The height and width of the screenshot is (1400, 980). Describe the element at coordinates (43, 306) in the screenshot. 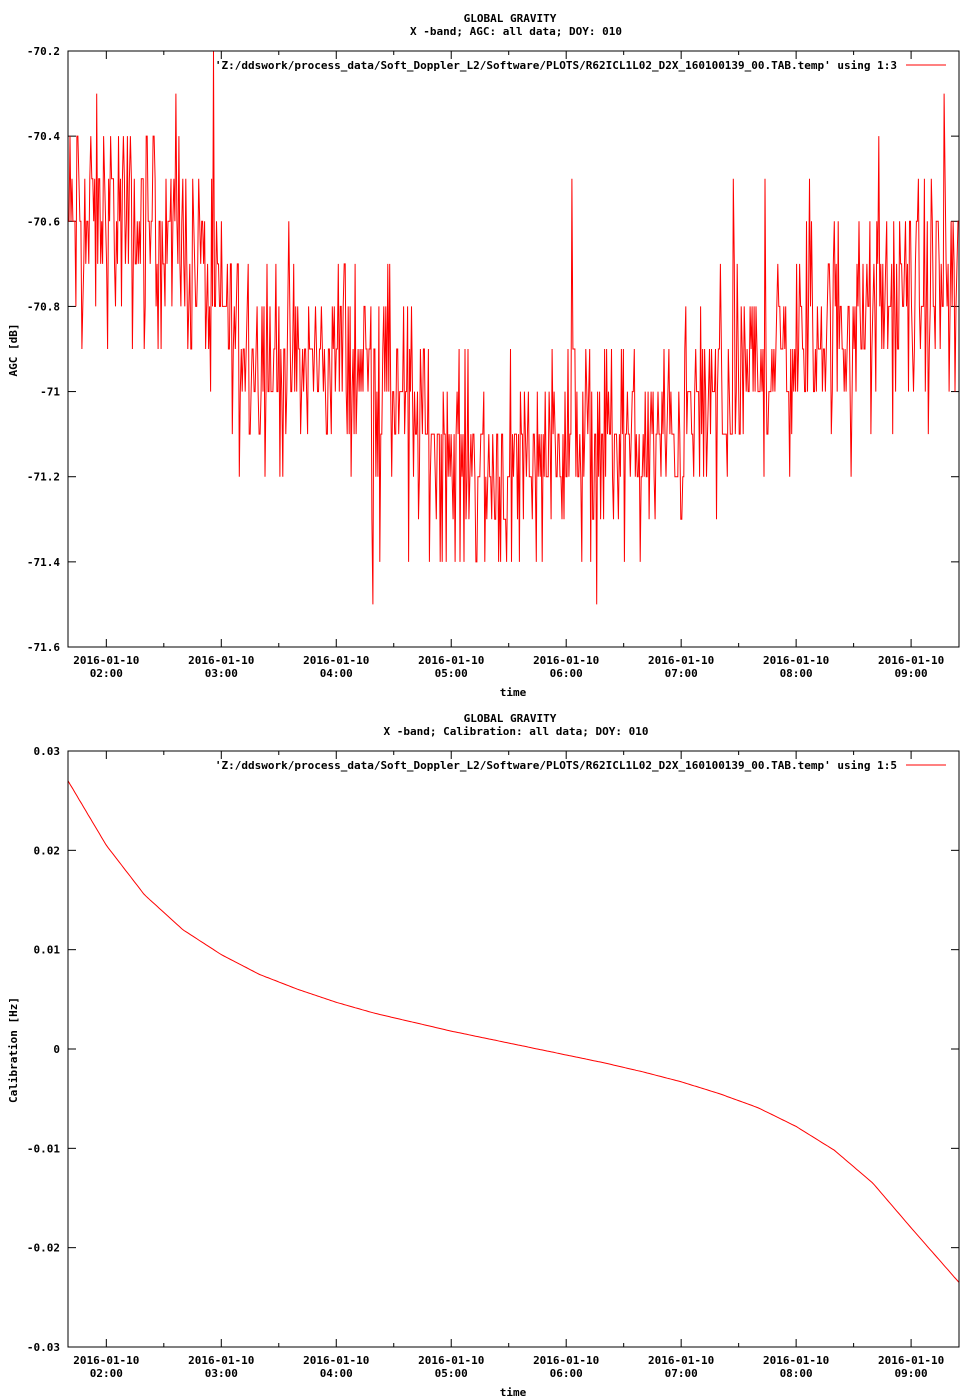

I see `y-tick-label: -70.8` at that location.